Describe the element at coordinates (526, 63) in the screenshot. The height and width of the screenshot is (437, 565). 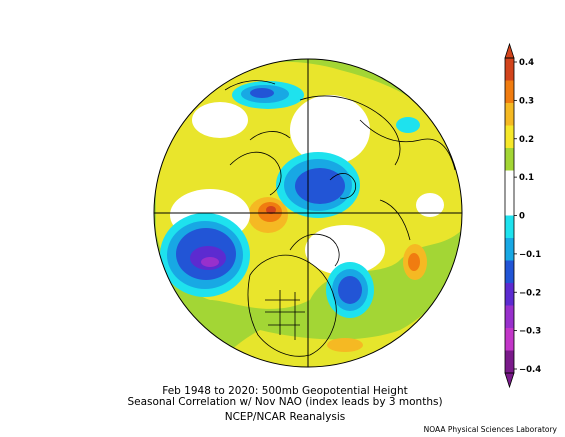
I see `colorbar-tick-label: 0.4` at that location.